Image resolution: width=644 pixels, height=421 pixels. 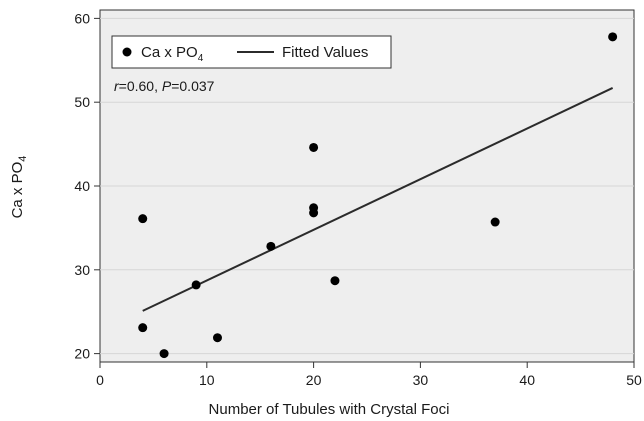 I want to click on stat-r-symbol: r, so click(x=117, y=86).